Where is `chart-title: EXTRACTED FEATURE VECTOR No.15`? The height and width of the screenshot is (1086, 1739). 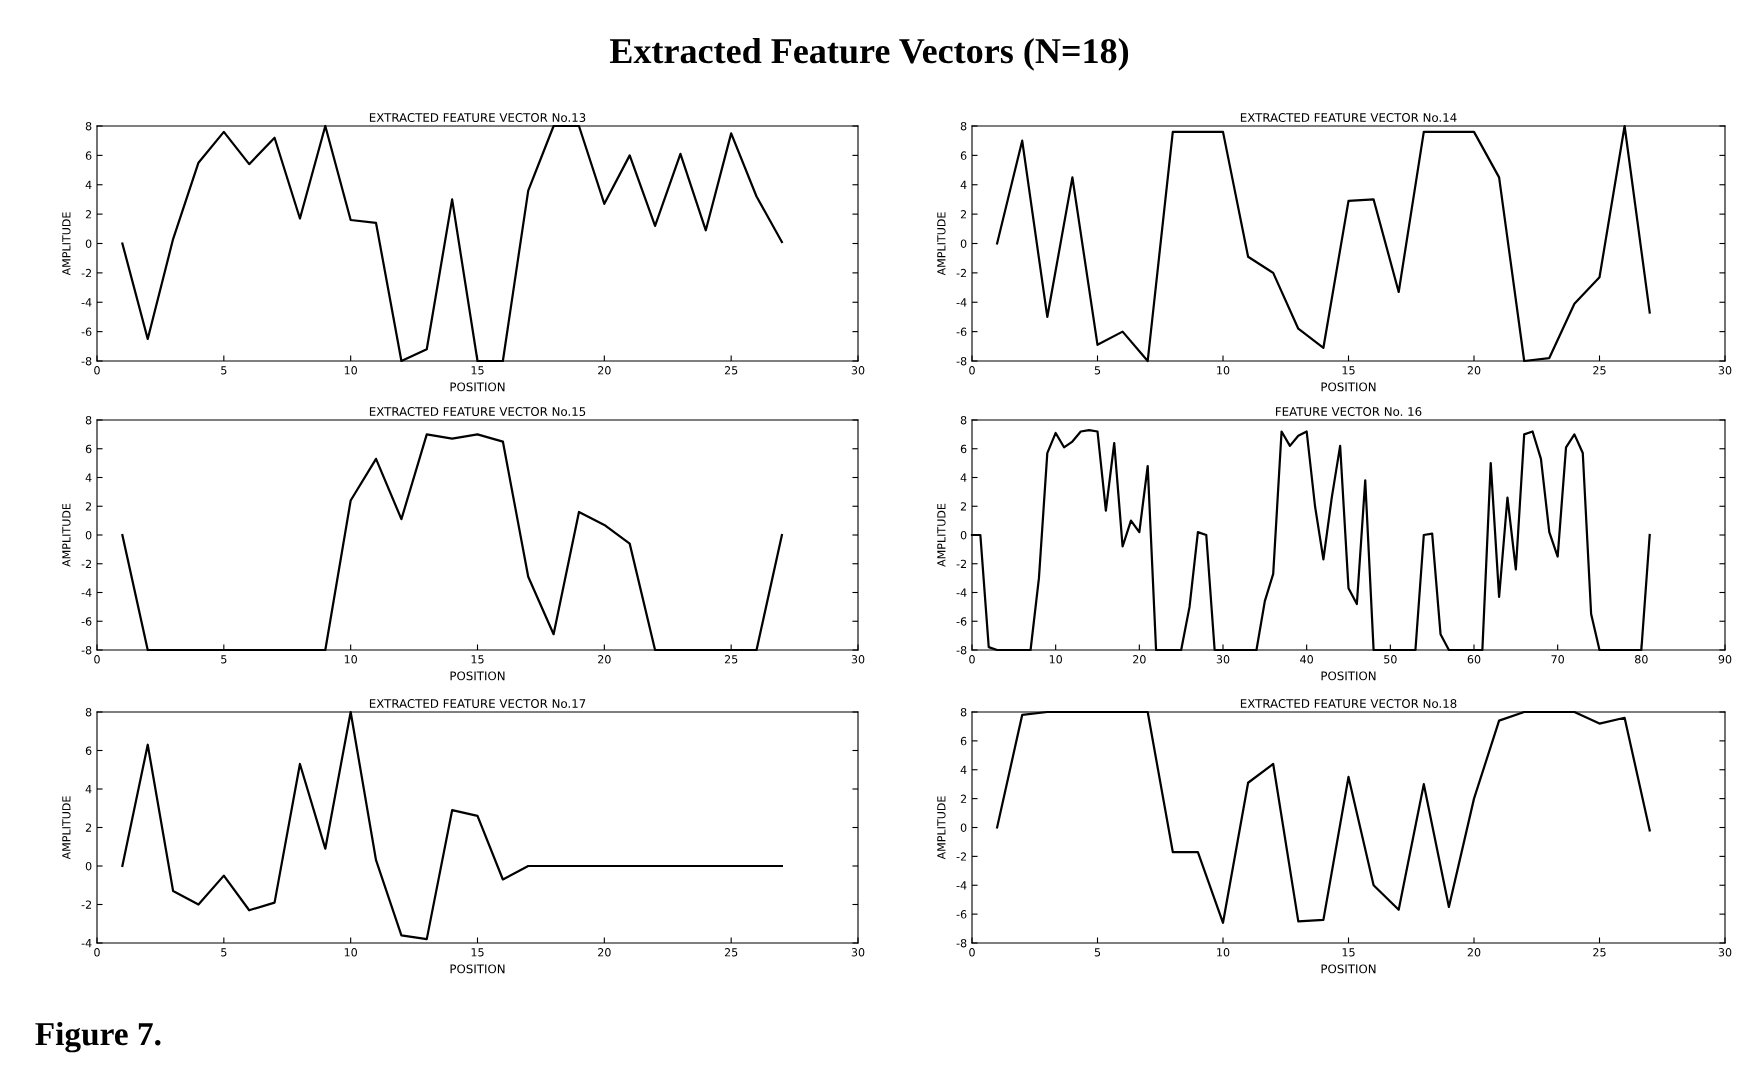 chart-title: EXTRACTED FEATURE VECTOR No.15 is located at coordinates (477, 411).